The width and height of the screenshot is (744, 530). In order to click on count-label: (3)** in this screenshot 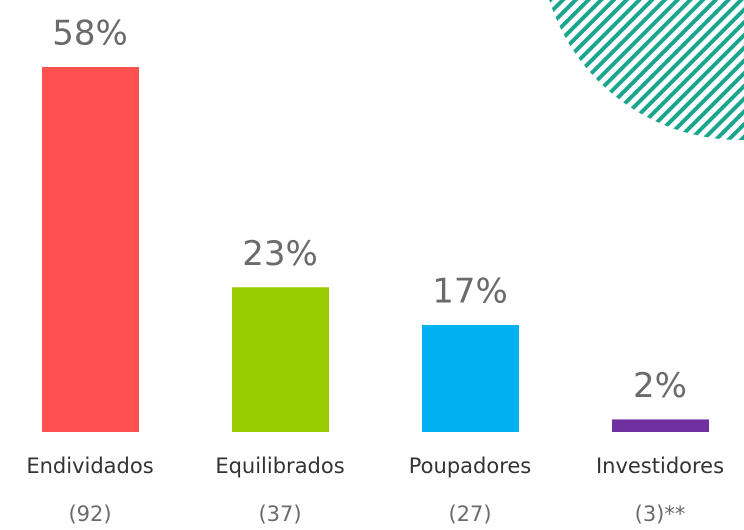, I will do `click(660, 514)`.